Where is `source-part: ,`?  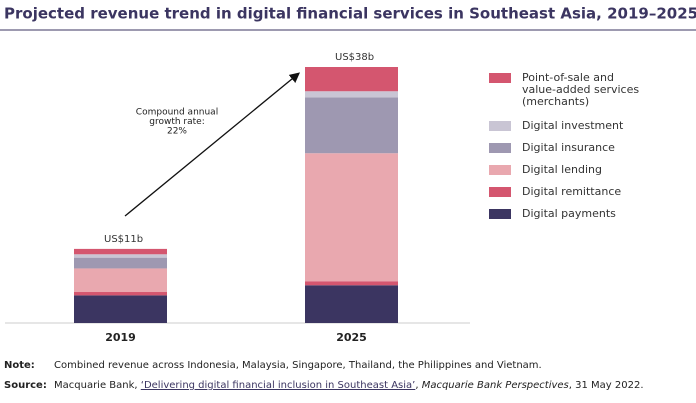 source-part: , is located at coordinates (418, 385).